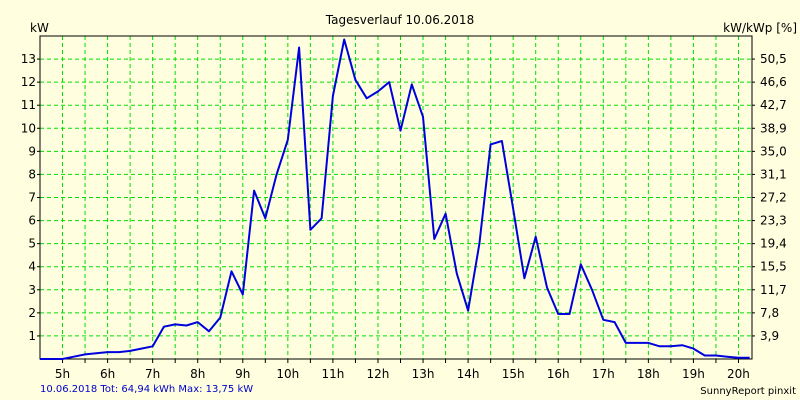 Image resolution: width=800 pixels, height=400 pixels. Describe the element at coordinates (242, 374) in the screenshot. I see `x-tick-label: 9h` at that location.